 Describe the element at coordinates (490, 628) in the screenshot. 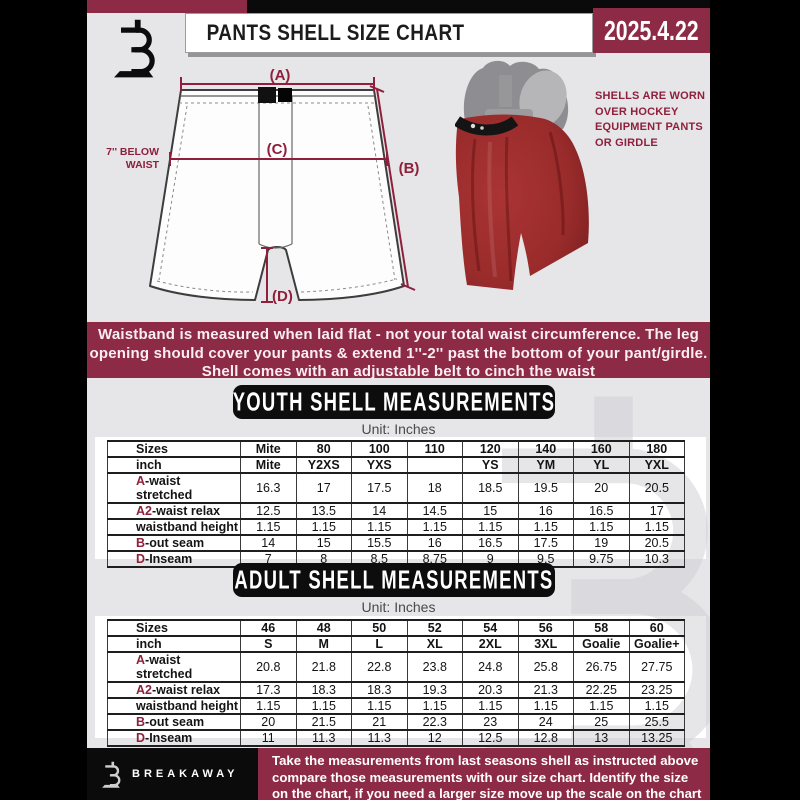

I see `cell: 54` at that location.